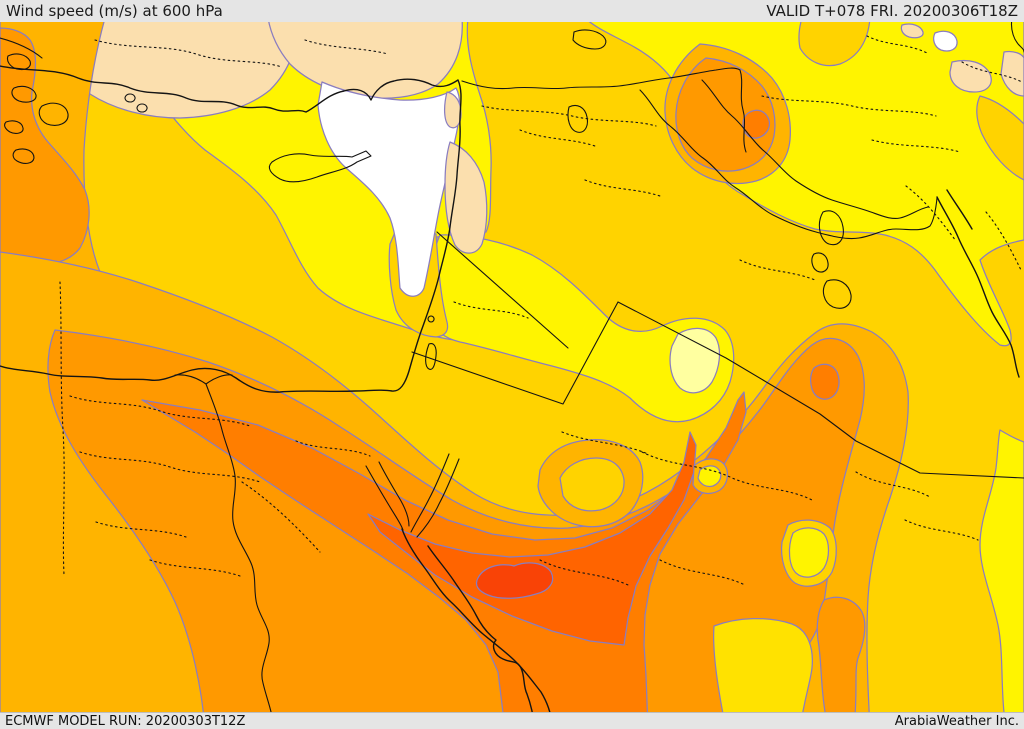 This screenshot has width=1024, height=729. Describe the element at coordinates (577, 118) in the screenshot. I see `lake-urmia` at that location.